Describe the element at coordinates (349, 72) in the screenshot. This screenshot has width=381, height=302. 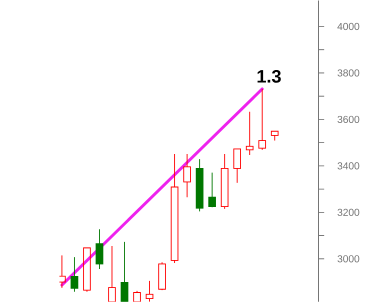
I see `y-tick-label: 3800` at that location.